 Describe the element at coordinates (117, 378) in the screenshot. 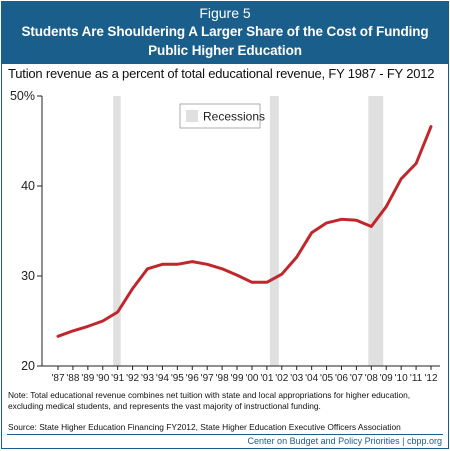

I see `x-tick-label-4: '91` at that location.